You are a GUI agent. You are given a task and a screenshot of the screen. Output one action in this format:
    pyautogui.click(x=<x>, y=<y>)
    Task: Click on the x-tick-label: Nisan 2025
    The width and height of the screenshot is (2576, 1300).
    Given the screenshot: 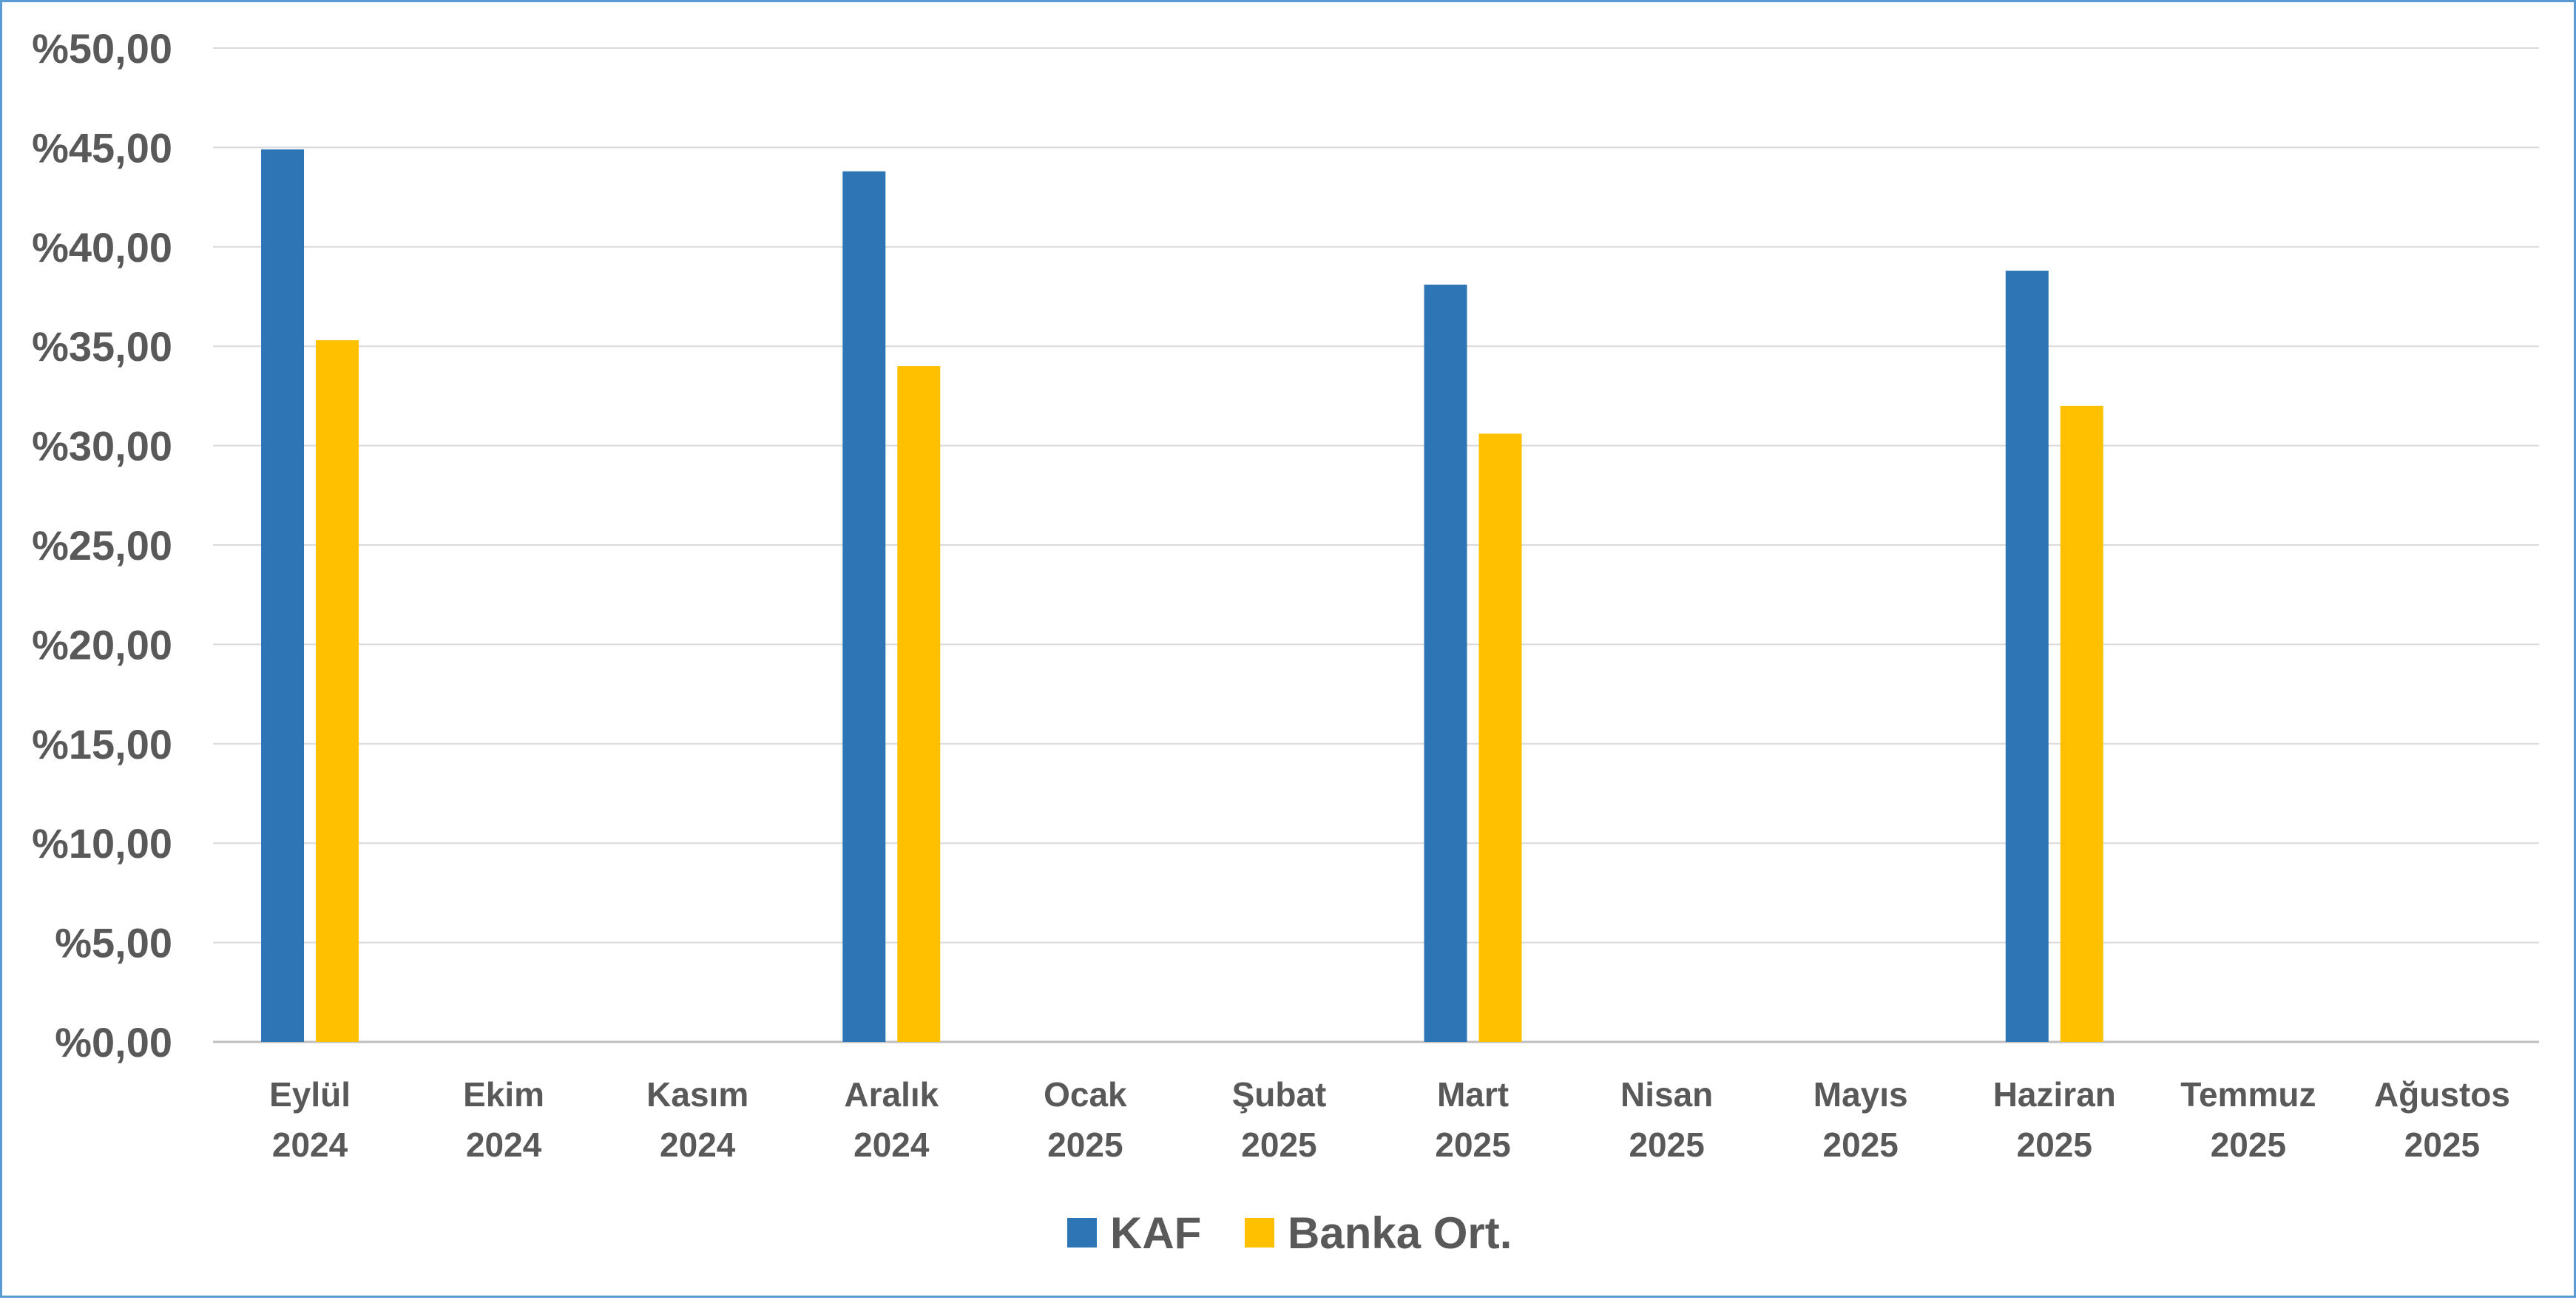 What is the action you would take?
    pyautogui.click(x=1666, y=1119)
    